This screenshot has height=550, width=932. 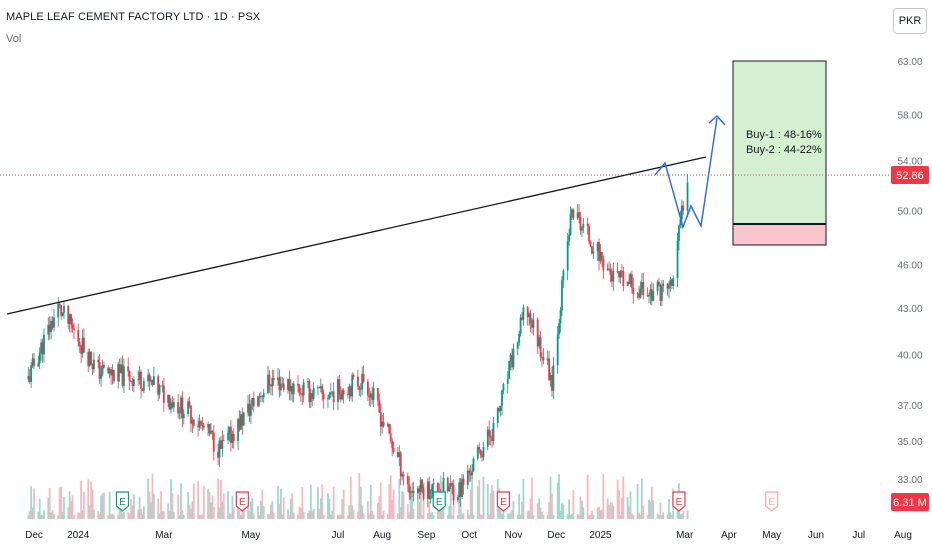 What do you see at coordinates (909, 356) in the screenshot?
I see `price-tick-label: 40.00` at bounding box center [909, 356].